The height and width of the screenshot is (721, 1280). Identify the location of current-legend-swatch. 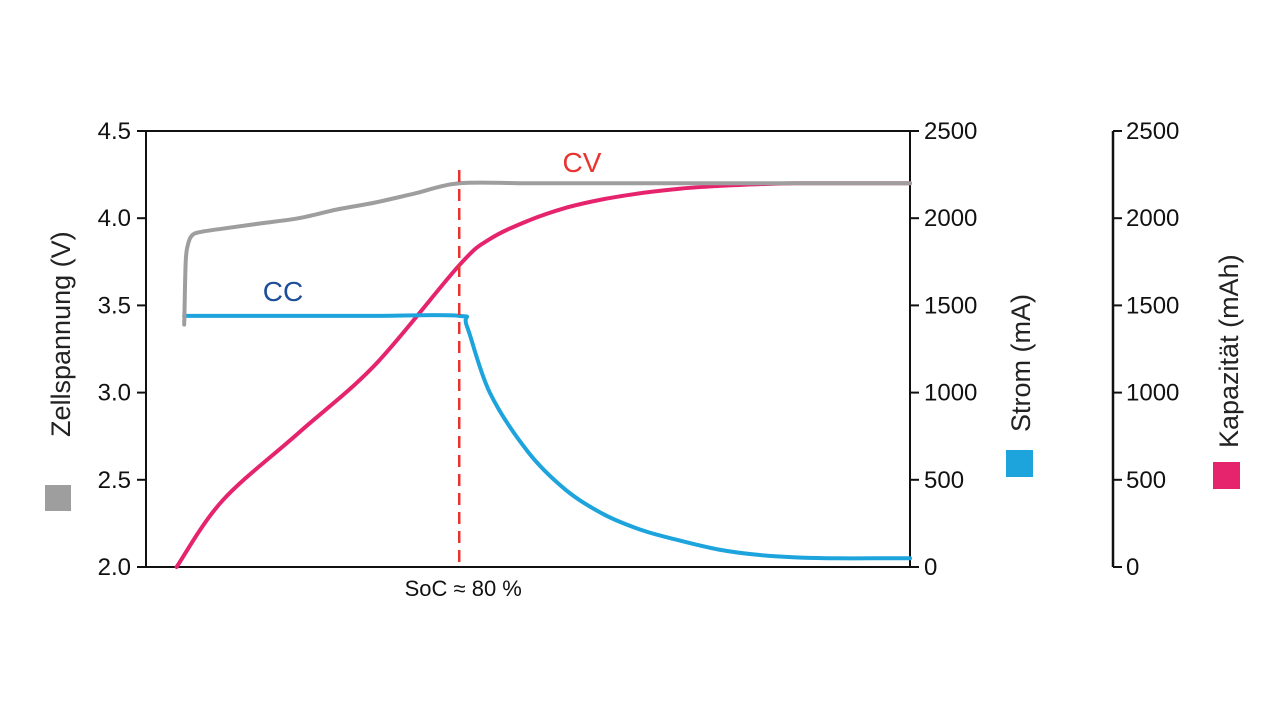
(1019, 463).